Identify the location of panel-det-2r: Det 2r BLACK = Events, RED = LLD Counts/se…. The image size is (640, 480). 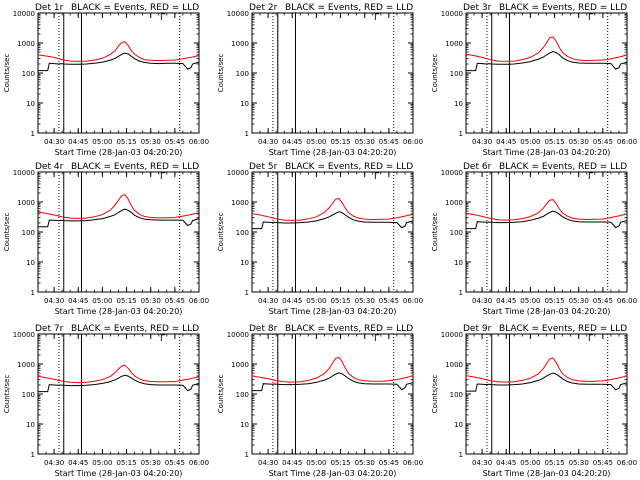
(320, 80).